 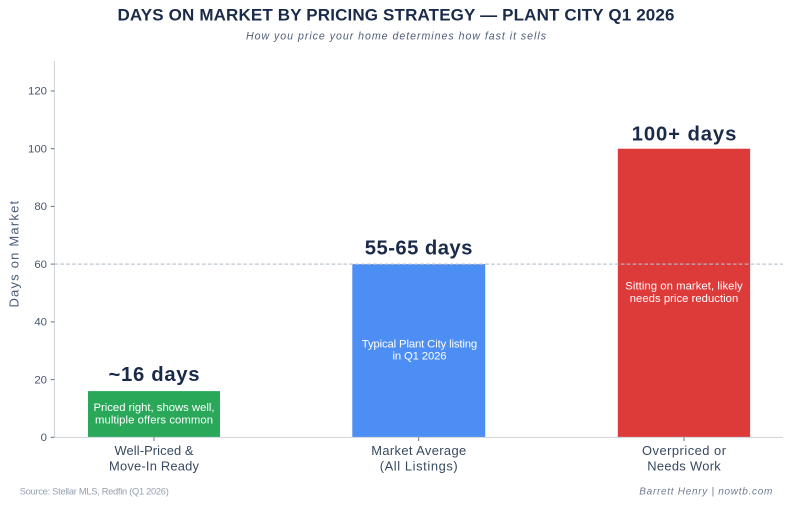 I want to click on svg-text: 0, so click(x=44, y=438).